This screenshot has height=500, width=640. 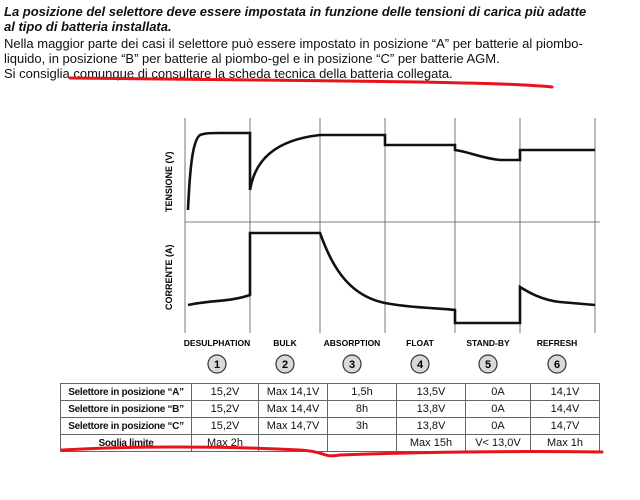 I want to click on phase-label-float: FLOAT, so click(x=420, y=343).